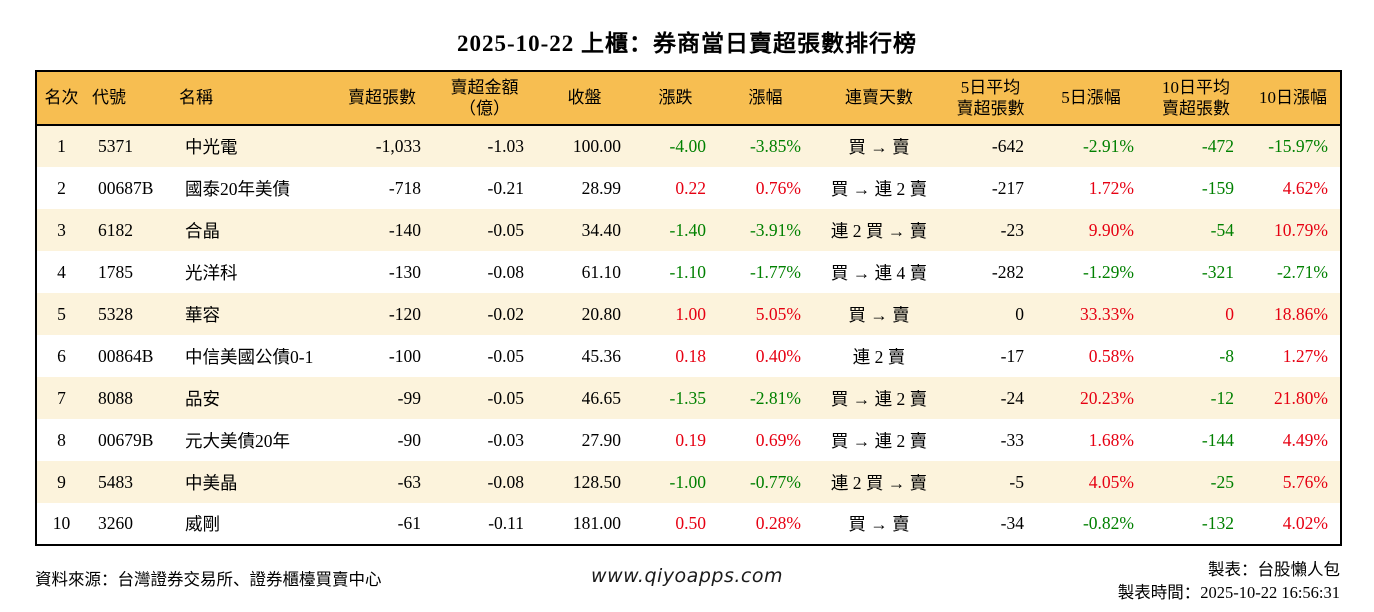 This screenshot has height=612, width=1374. Describe the element at coordinates (1222, 397) in the screenshot. I see `cell-avg10_volume: -12` at that location.